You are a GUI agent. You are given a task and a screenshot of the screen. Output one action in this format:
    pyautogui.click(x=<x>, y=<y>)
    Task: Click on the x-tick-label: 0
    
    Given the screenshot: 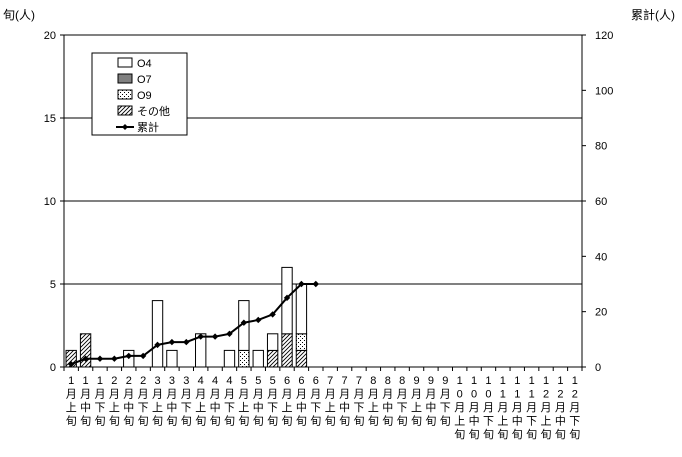 What is the action you would take?
    pyautogui.click(x=460, y=395)
    